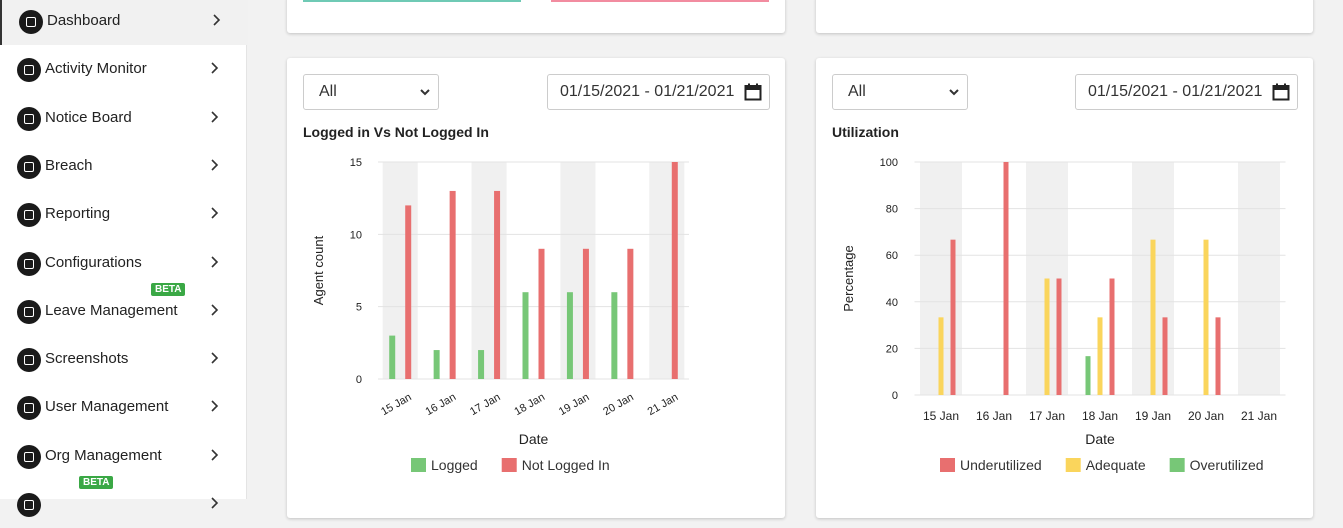 The height and width of the screenshot is (528, 1343). I want to click on nav-label: Screenshots, so click(87, 359).